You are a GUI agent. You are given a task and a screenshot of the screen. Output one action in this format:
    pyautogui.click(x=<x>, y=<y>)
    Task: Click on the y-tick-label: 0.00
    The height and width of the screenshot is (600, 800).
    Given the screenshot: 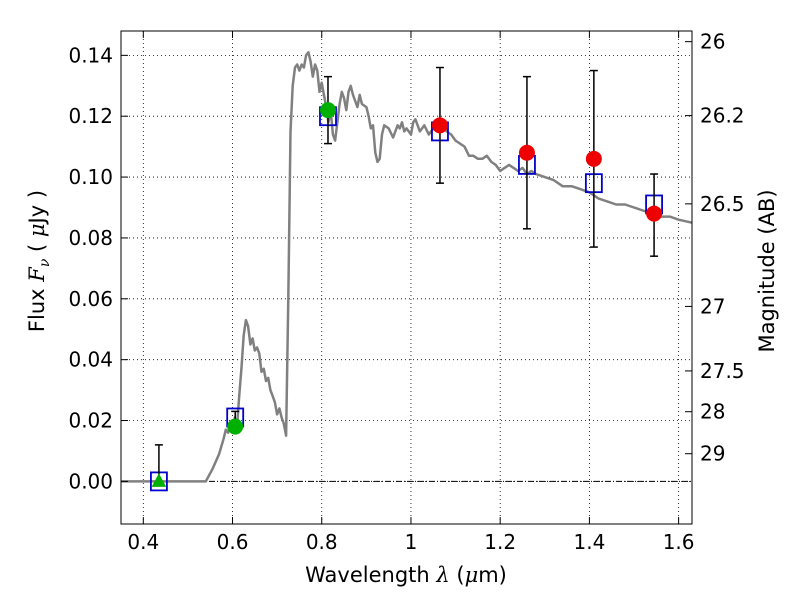 What is the action you would take?
    pyautogui.click(x=90, y=481)
    